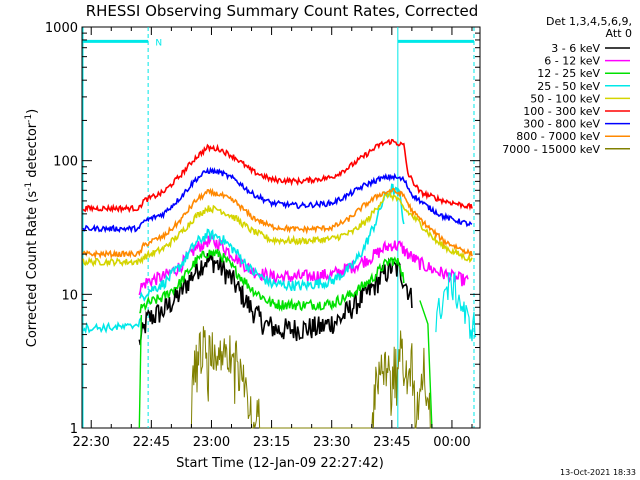  I want to click on series-rise-green, so click(140, 372).